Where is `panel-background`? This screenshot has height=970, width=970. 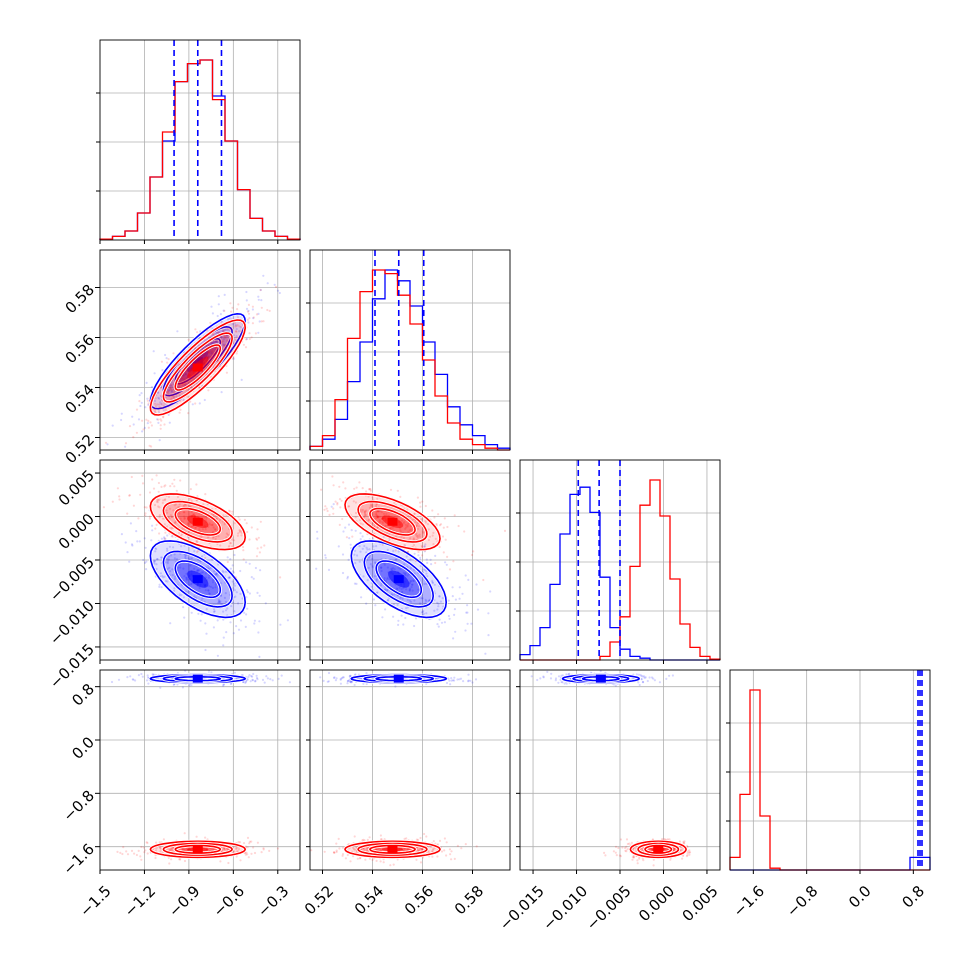
panel-background is located at coordinates (200, 140).